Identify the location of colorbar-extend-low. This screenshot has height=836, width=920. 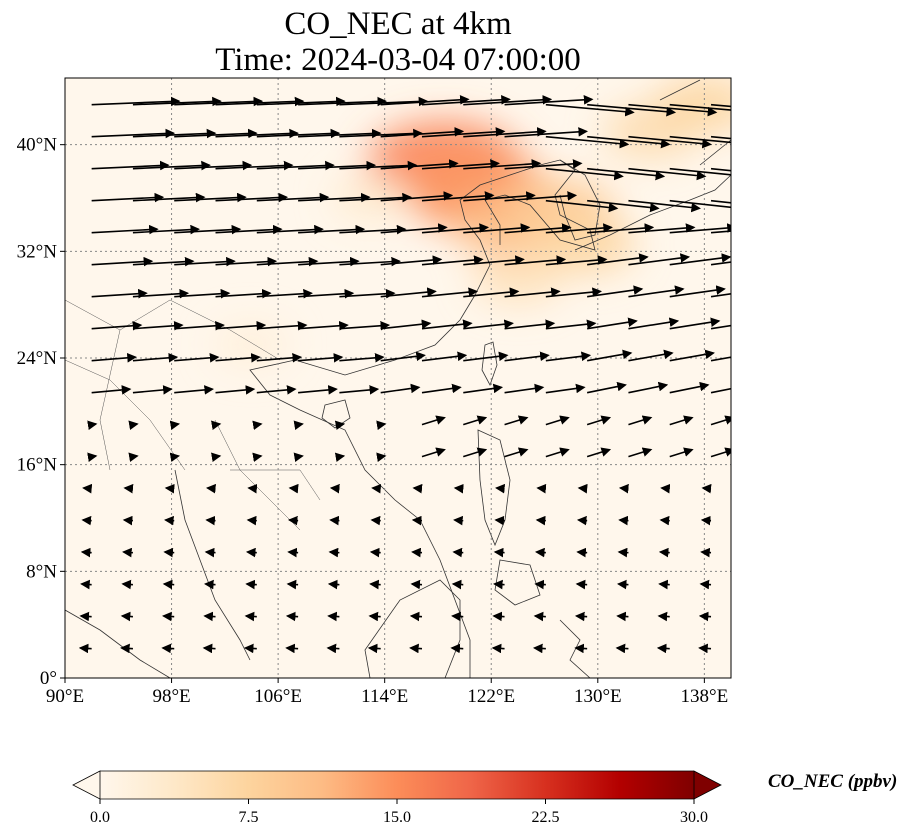
(86, 785).